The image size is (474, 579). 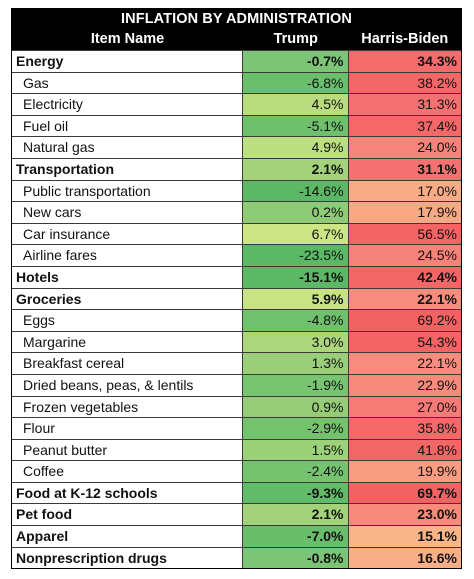 What do you see at coordinates (295, 299) in the screenshot?
I see `trump-value-cell: 5.9%` at bounding box center [295, 299].